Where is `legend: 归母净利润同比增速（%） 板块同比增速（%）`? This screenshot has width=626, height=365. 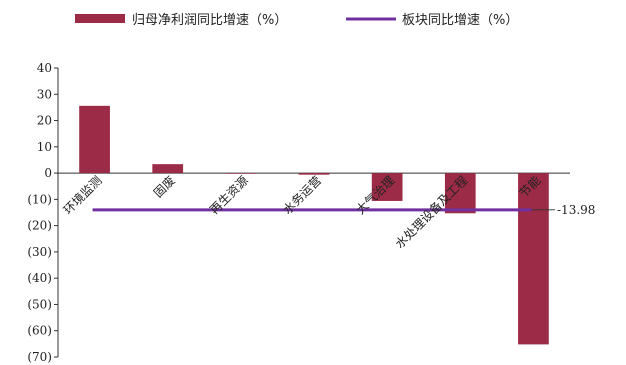 legend: 归母净利润同比增速（%） 板块同比增速（%） is located at coordinates (296, 20).